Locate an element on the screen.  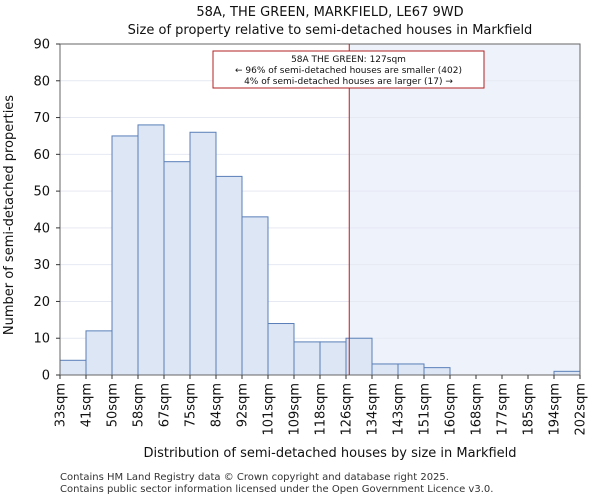
x-tick-label: 50sqm is located at coordinates (113, 405).